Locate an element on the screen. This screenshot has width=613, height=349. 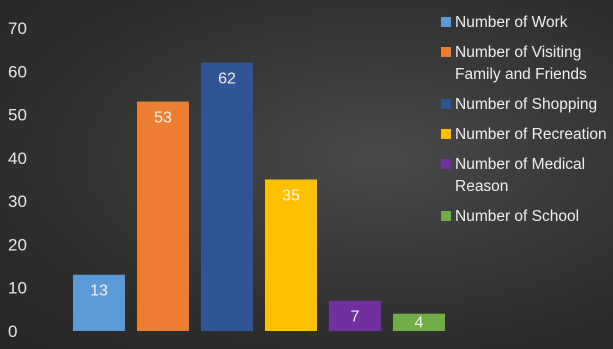
data-label: 35 is located at coordinates (291, 196).